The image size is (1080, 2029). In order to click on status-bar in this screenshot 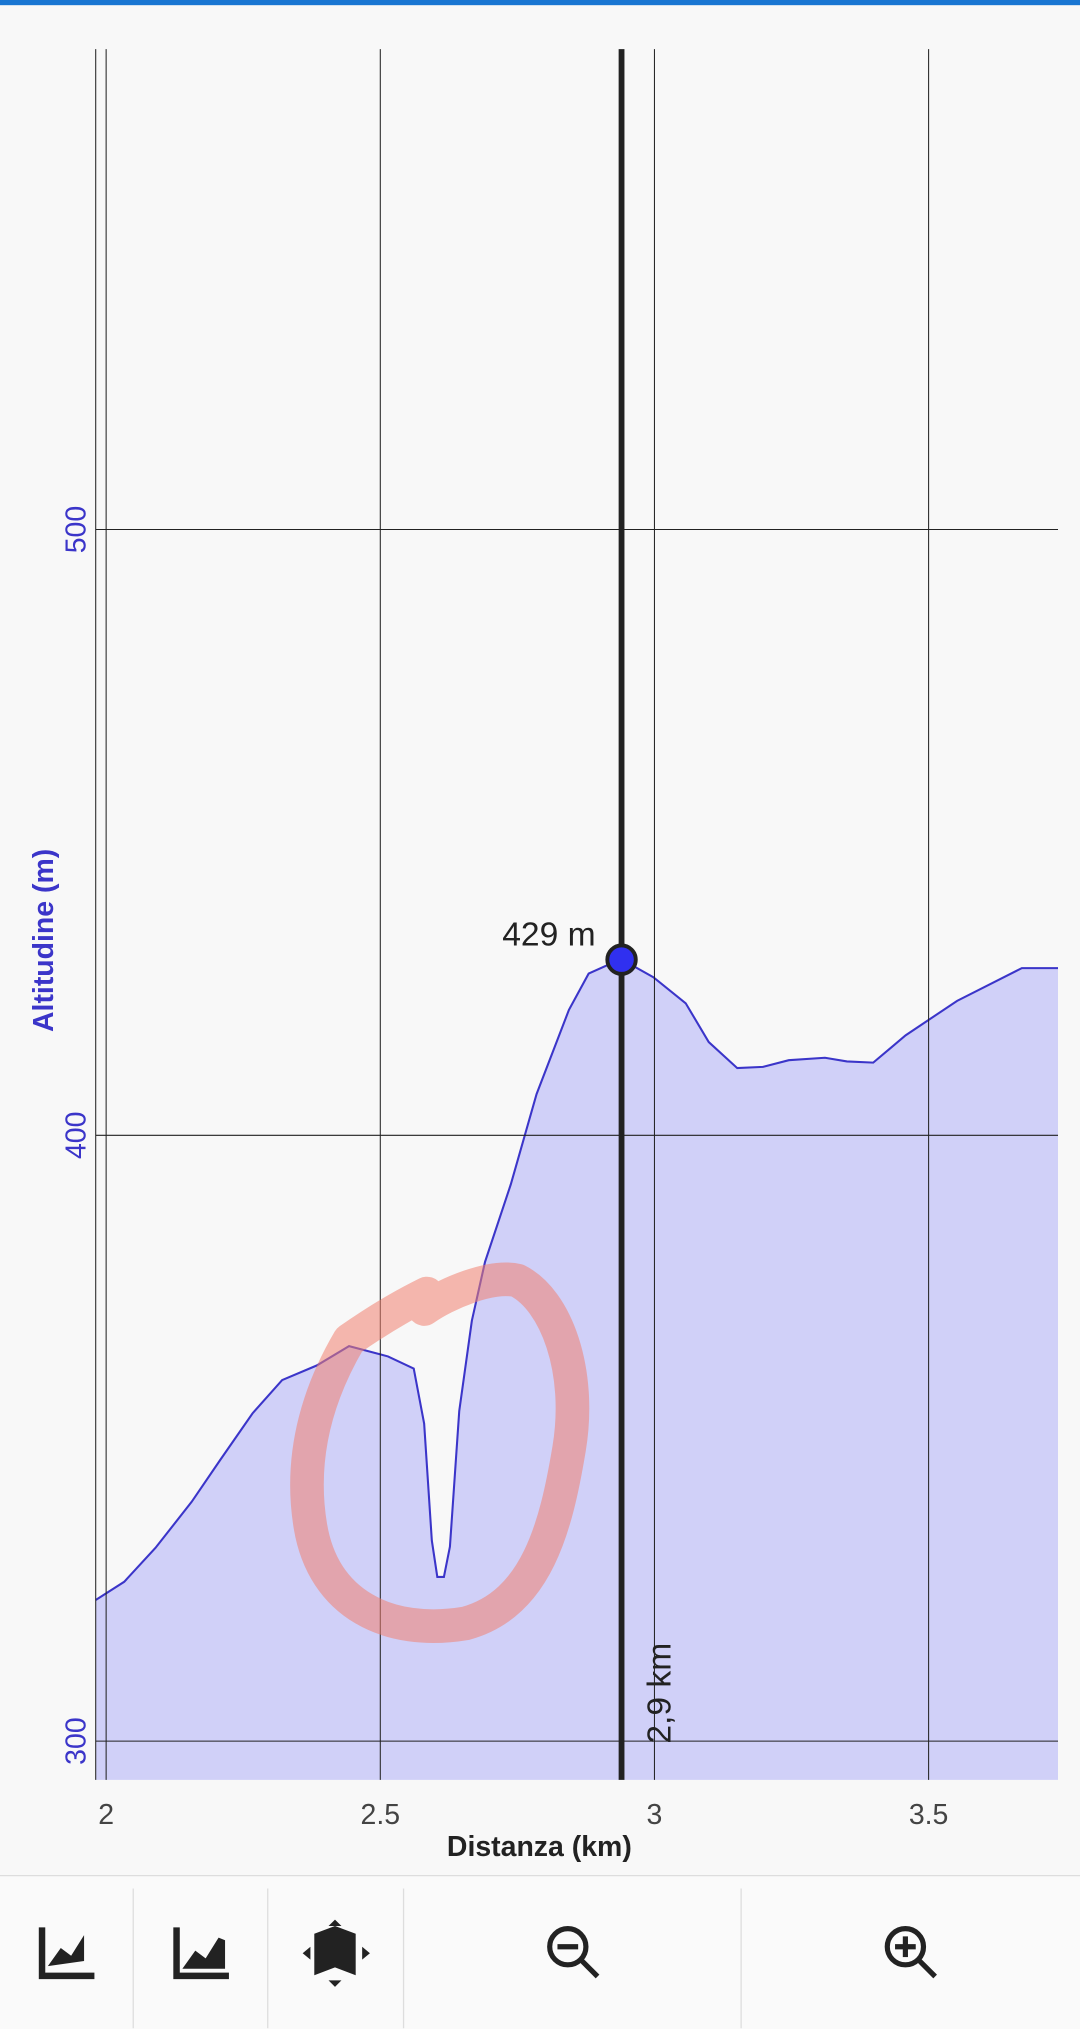, I will do `click(540, 3)`.